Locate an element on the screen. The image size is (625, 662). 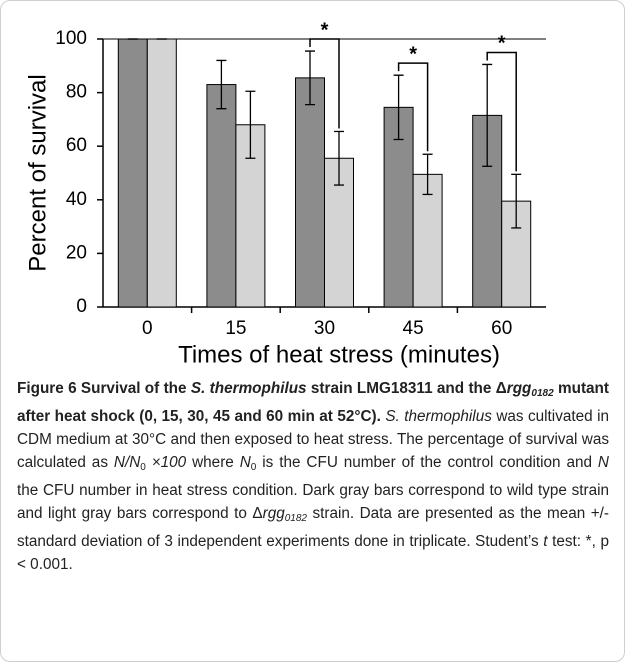
y-tick-label: 60 is located at coordinates (76, 145).